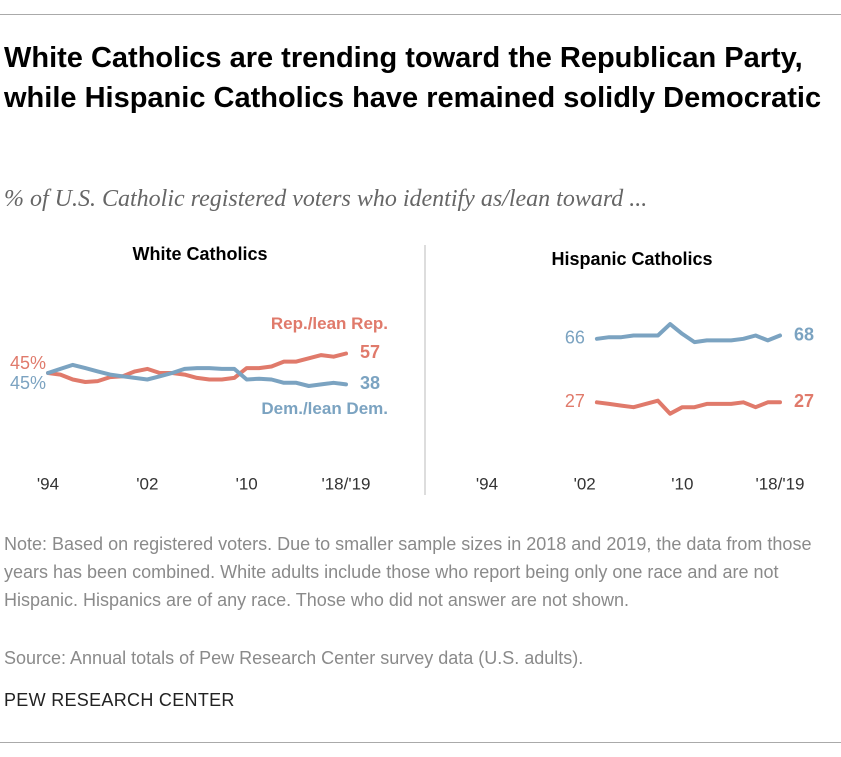 This screenshot has height=757, width=841. Describe the element at coordinates (370, 352) in the screenshot. I see `value-label: 57` at that location.